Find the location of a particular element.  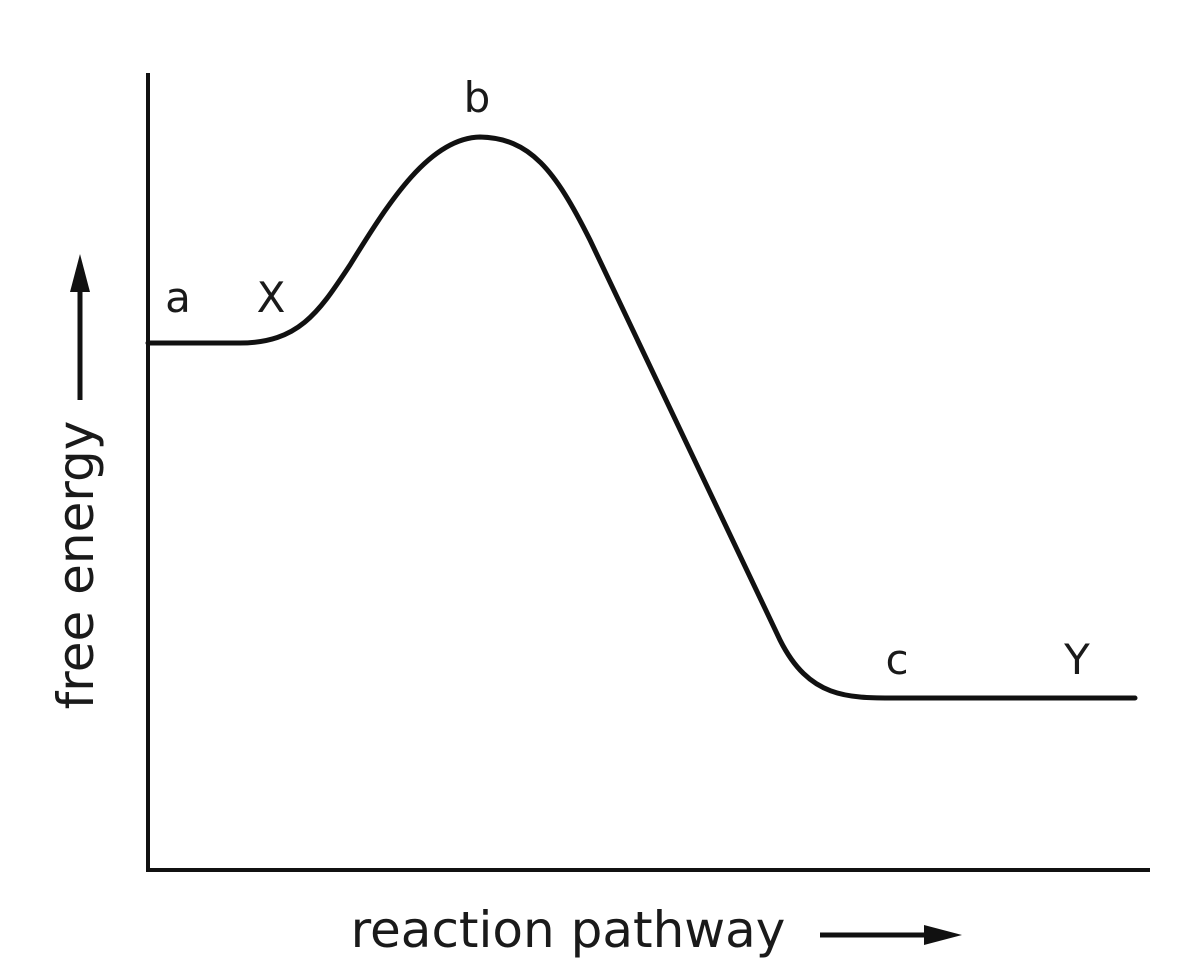

point-label-c: c is located at coordinates (896, 659).